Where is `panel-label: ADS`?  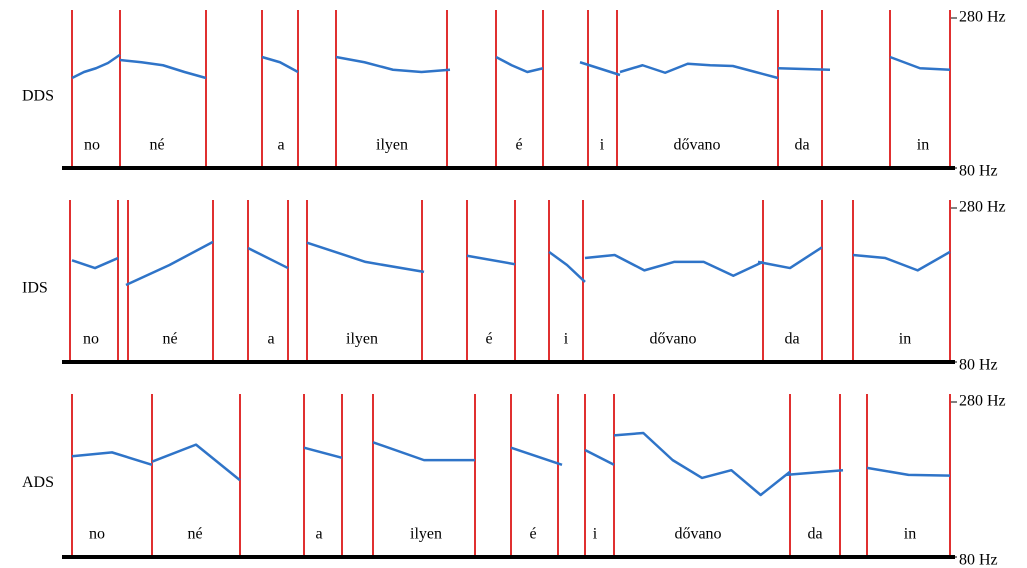
panel-label: ADS is located at coordinates (38, 482).